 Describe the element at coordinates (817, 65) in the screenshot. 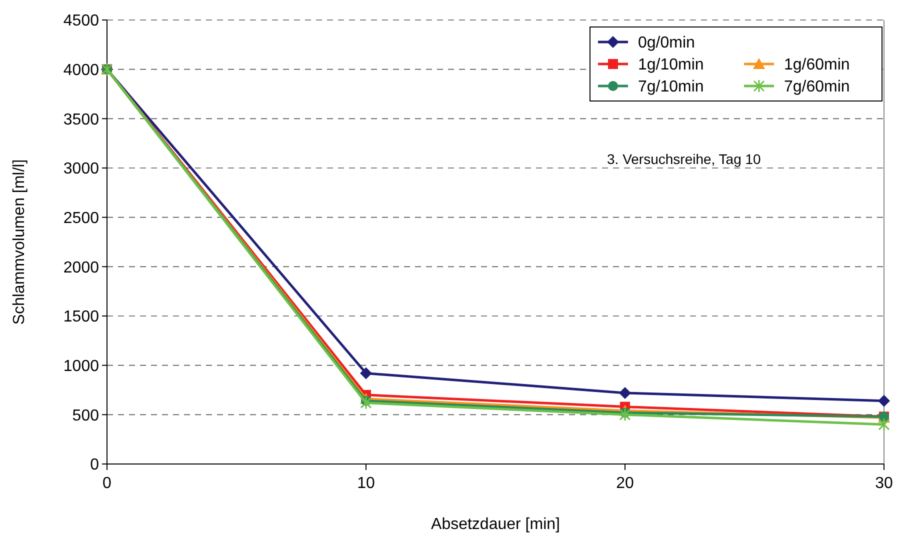

I see `legend-label: 1g/60min` at that location.